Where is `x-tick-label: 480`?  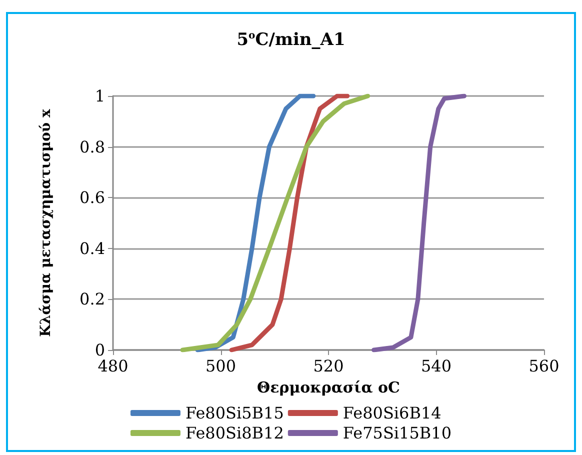
x-tick-label: 480 is located at coordinates (113, 366).